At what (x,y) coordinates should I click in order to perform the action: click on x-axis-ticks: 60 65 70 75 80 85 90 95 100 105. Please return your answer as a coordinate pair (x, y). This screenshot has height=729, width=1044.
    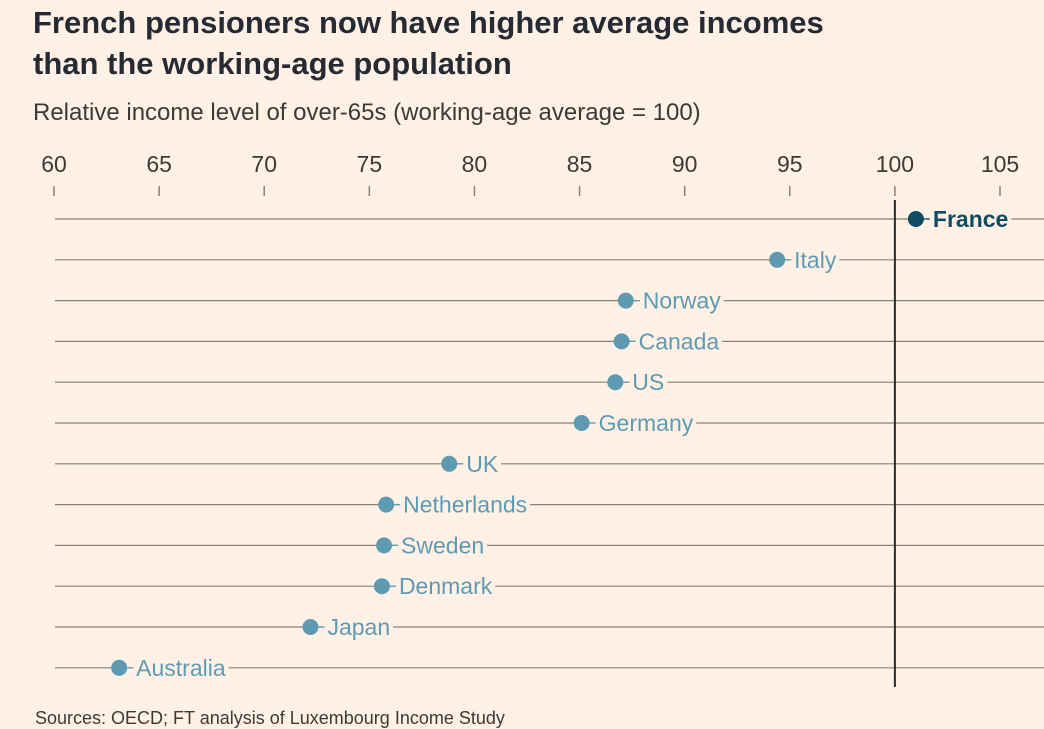
    Looking at the image, I should click on (530, 173).